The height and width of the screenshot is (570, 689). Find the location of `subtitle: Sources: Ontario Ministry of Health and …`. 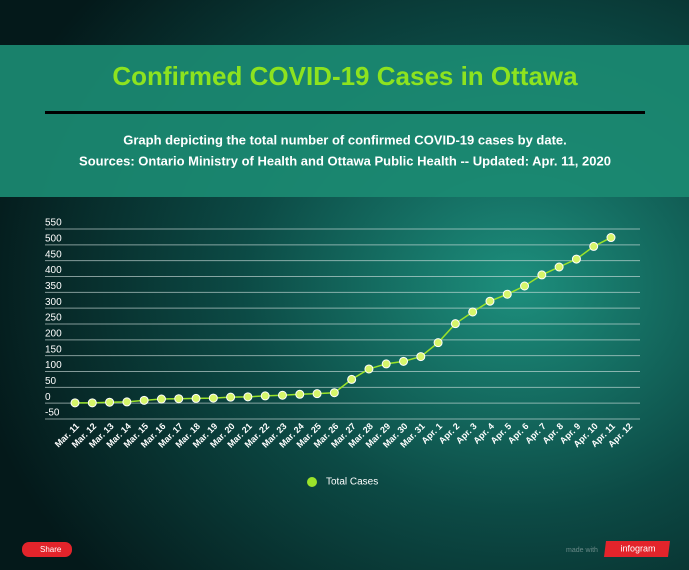

subtitle: Sources: Ontario Ministry of Health and … is located at coordinates (345, 160).